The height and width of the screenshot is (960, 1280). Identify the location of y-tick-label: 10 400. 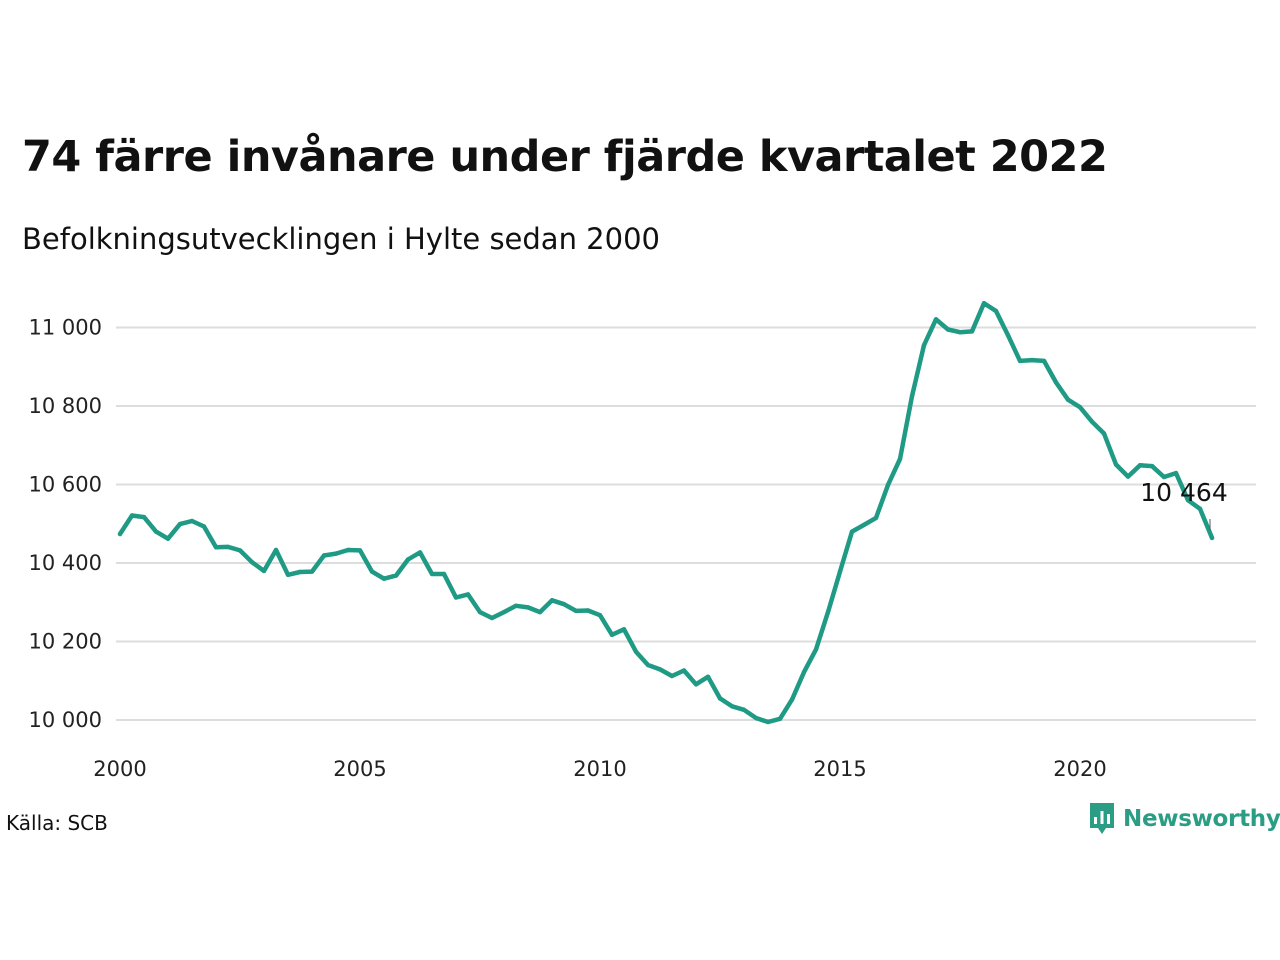
(65, 563).